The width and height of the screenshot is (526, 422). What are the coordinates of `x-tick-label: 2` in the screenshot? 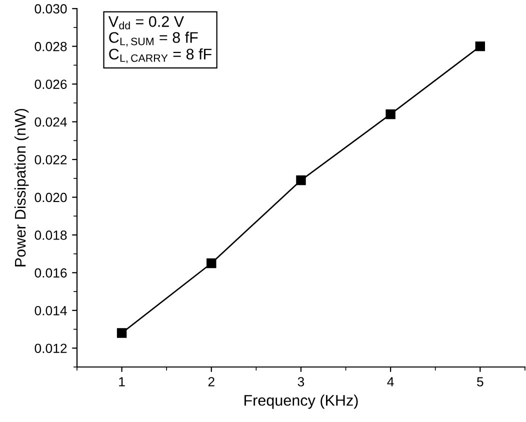 It's located at (211, 381).